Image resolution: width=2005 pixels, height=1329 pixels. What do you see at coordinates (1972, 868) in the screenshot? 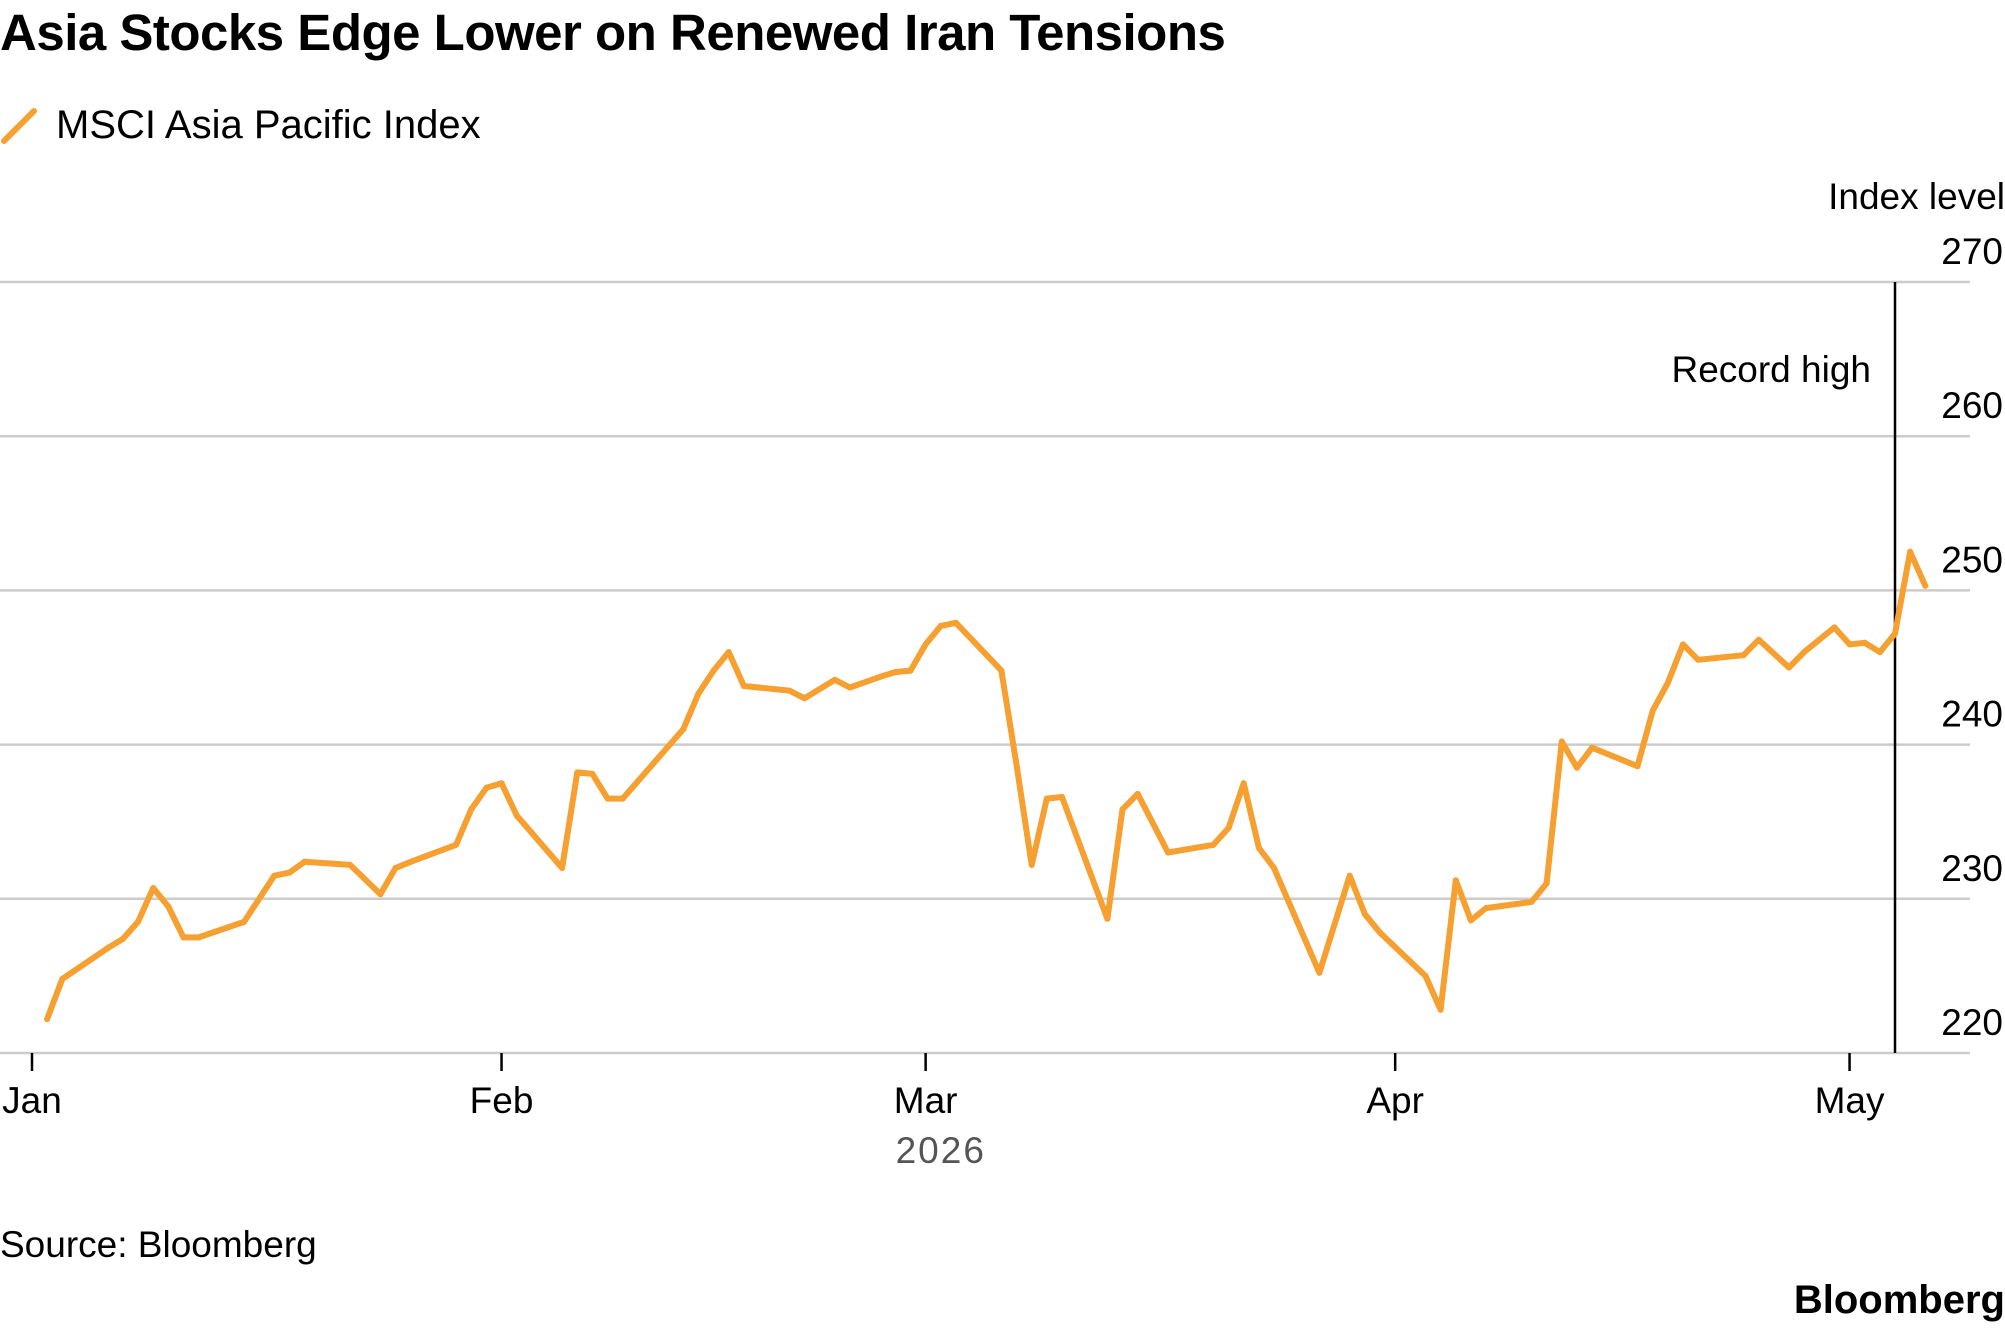
I see `y-tick-label-230: 230` at bounding box center [1972, 868].